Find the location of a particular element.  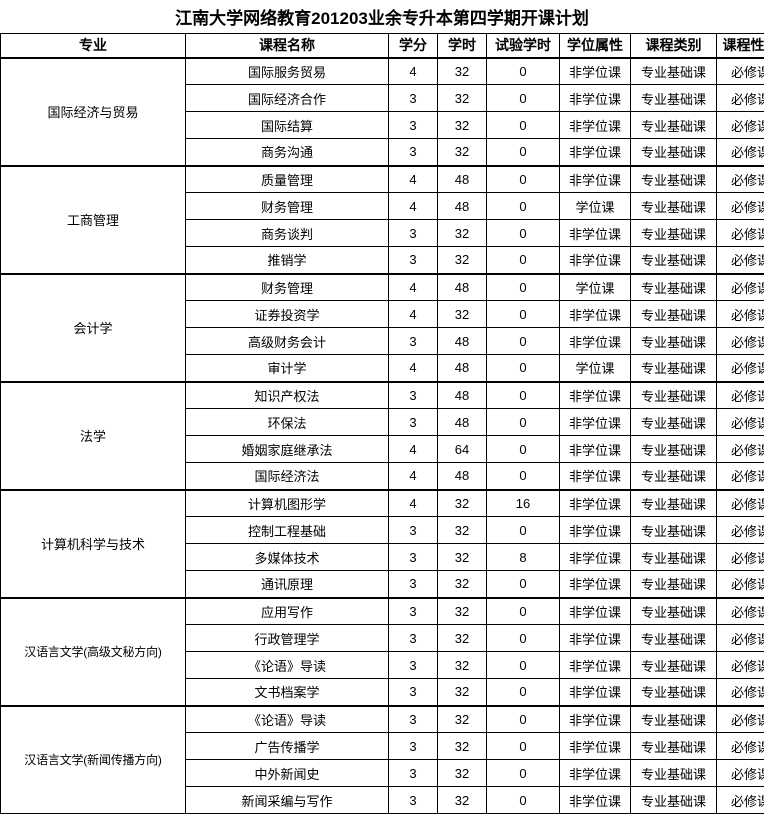

course-name-cell: 国际经济合作 is located at coordinates (287, 98).